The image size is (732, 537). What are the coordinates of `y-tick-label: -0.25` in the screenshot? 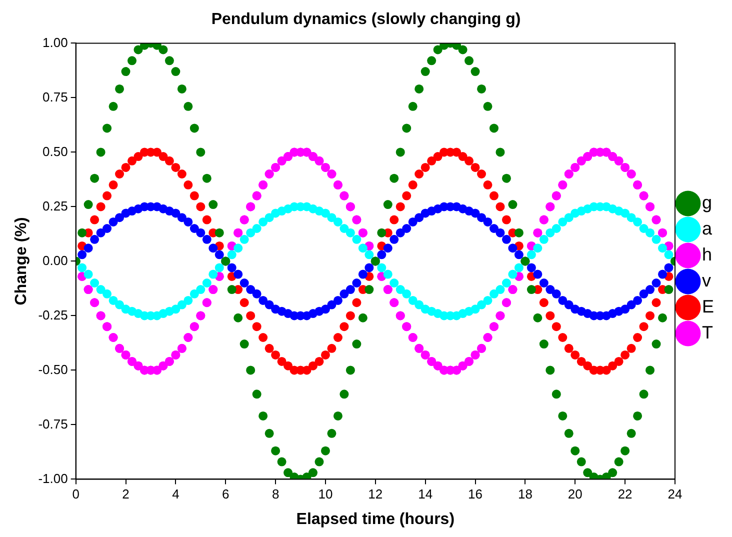 It's located at (53, 314).